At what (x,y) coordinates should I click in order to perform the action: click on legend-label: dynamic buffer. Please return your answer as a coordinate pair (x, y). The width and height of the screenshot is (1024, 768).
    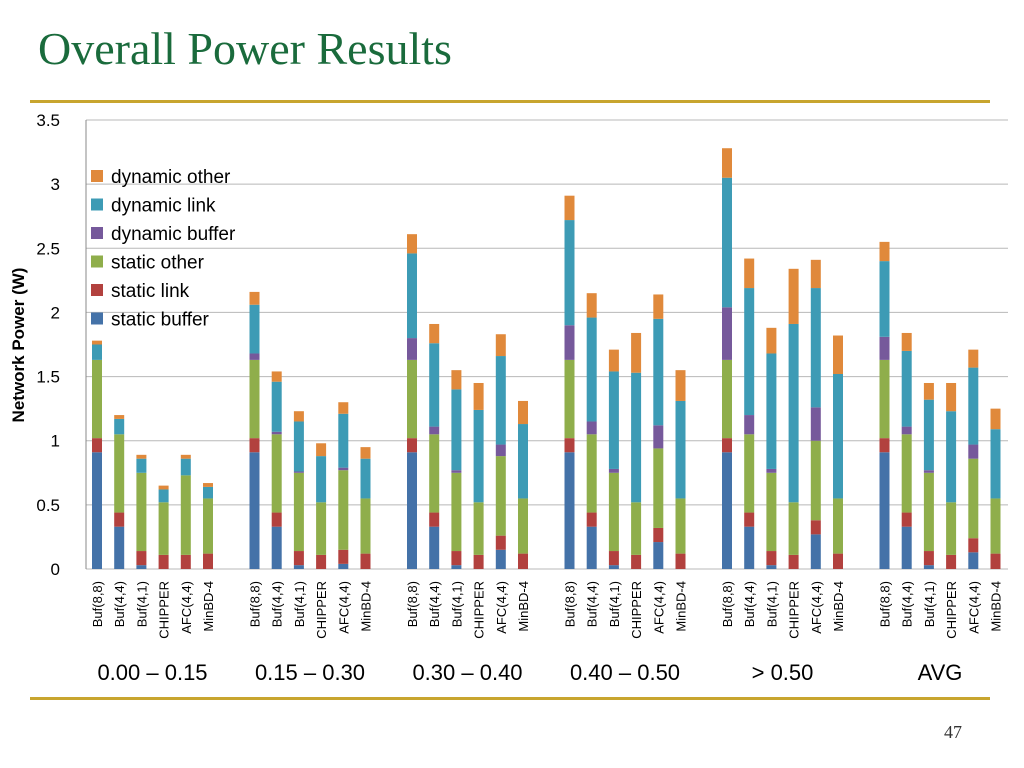
    Looking at the image, I should click on (173, 234).